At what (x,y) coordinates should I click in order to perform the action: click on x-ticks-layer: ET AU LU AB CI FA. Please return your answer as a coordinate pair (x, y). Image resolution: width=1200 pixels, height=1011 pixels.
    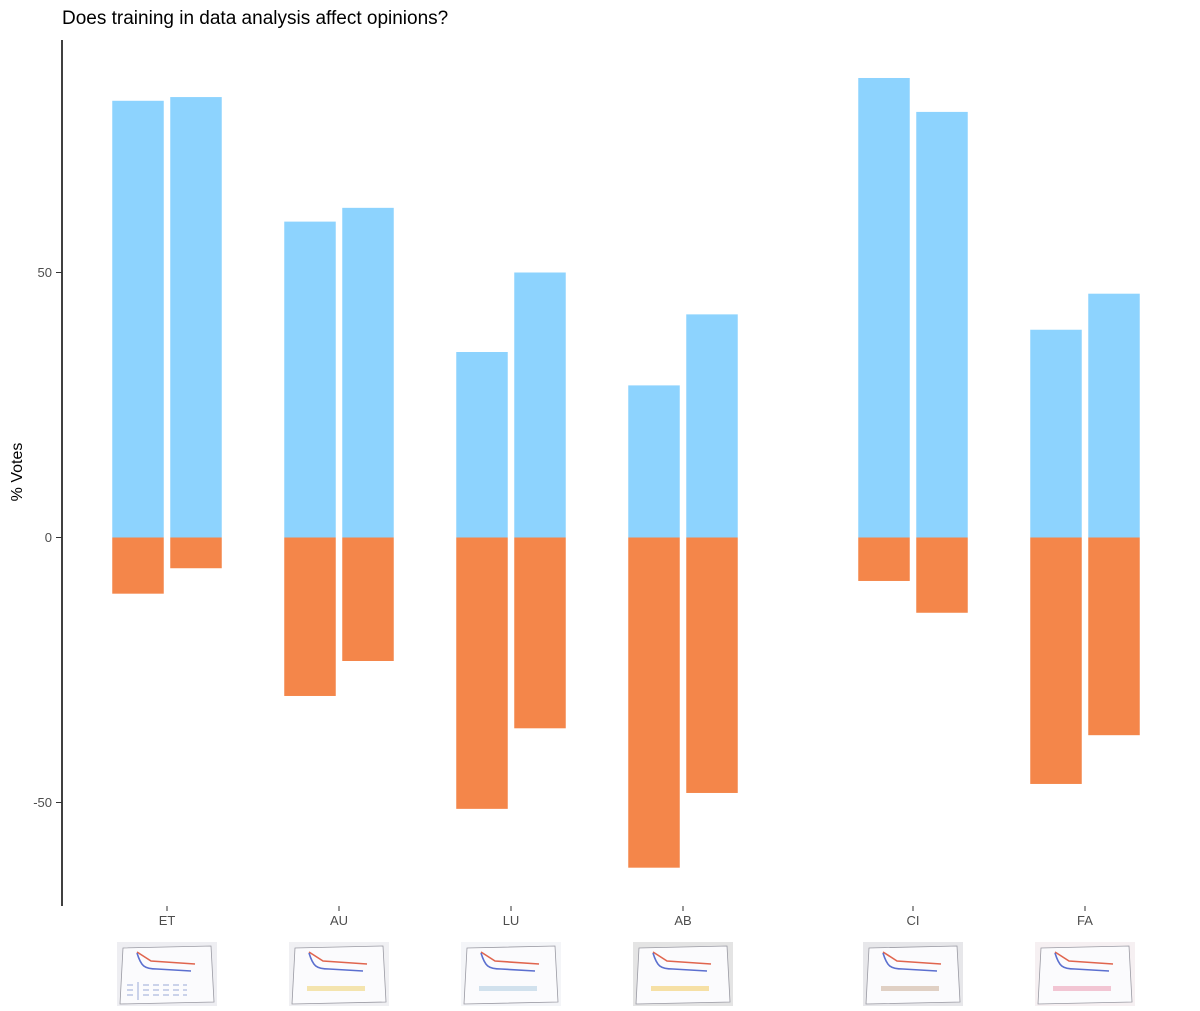
    Looking at the image, I should click on (626, 917).